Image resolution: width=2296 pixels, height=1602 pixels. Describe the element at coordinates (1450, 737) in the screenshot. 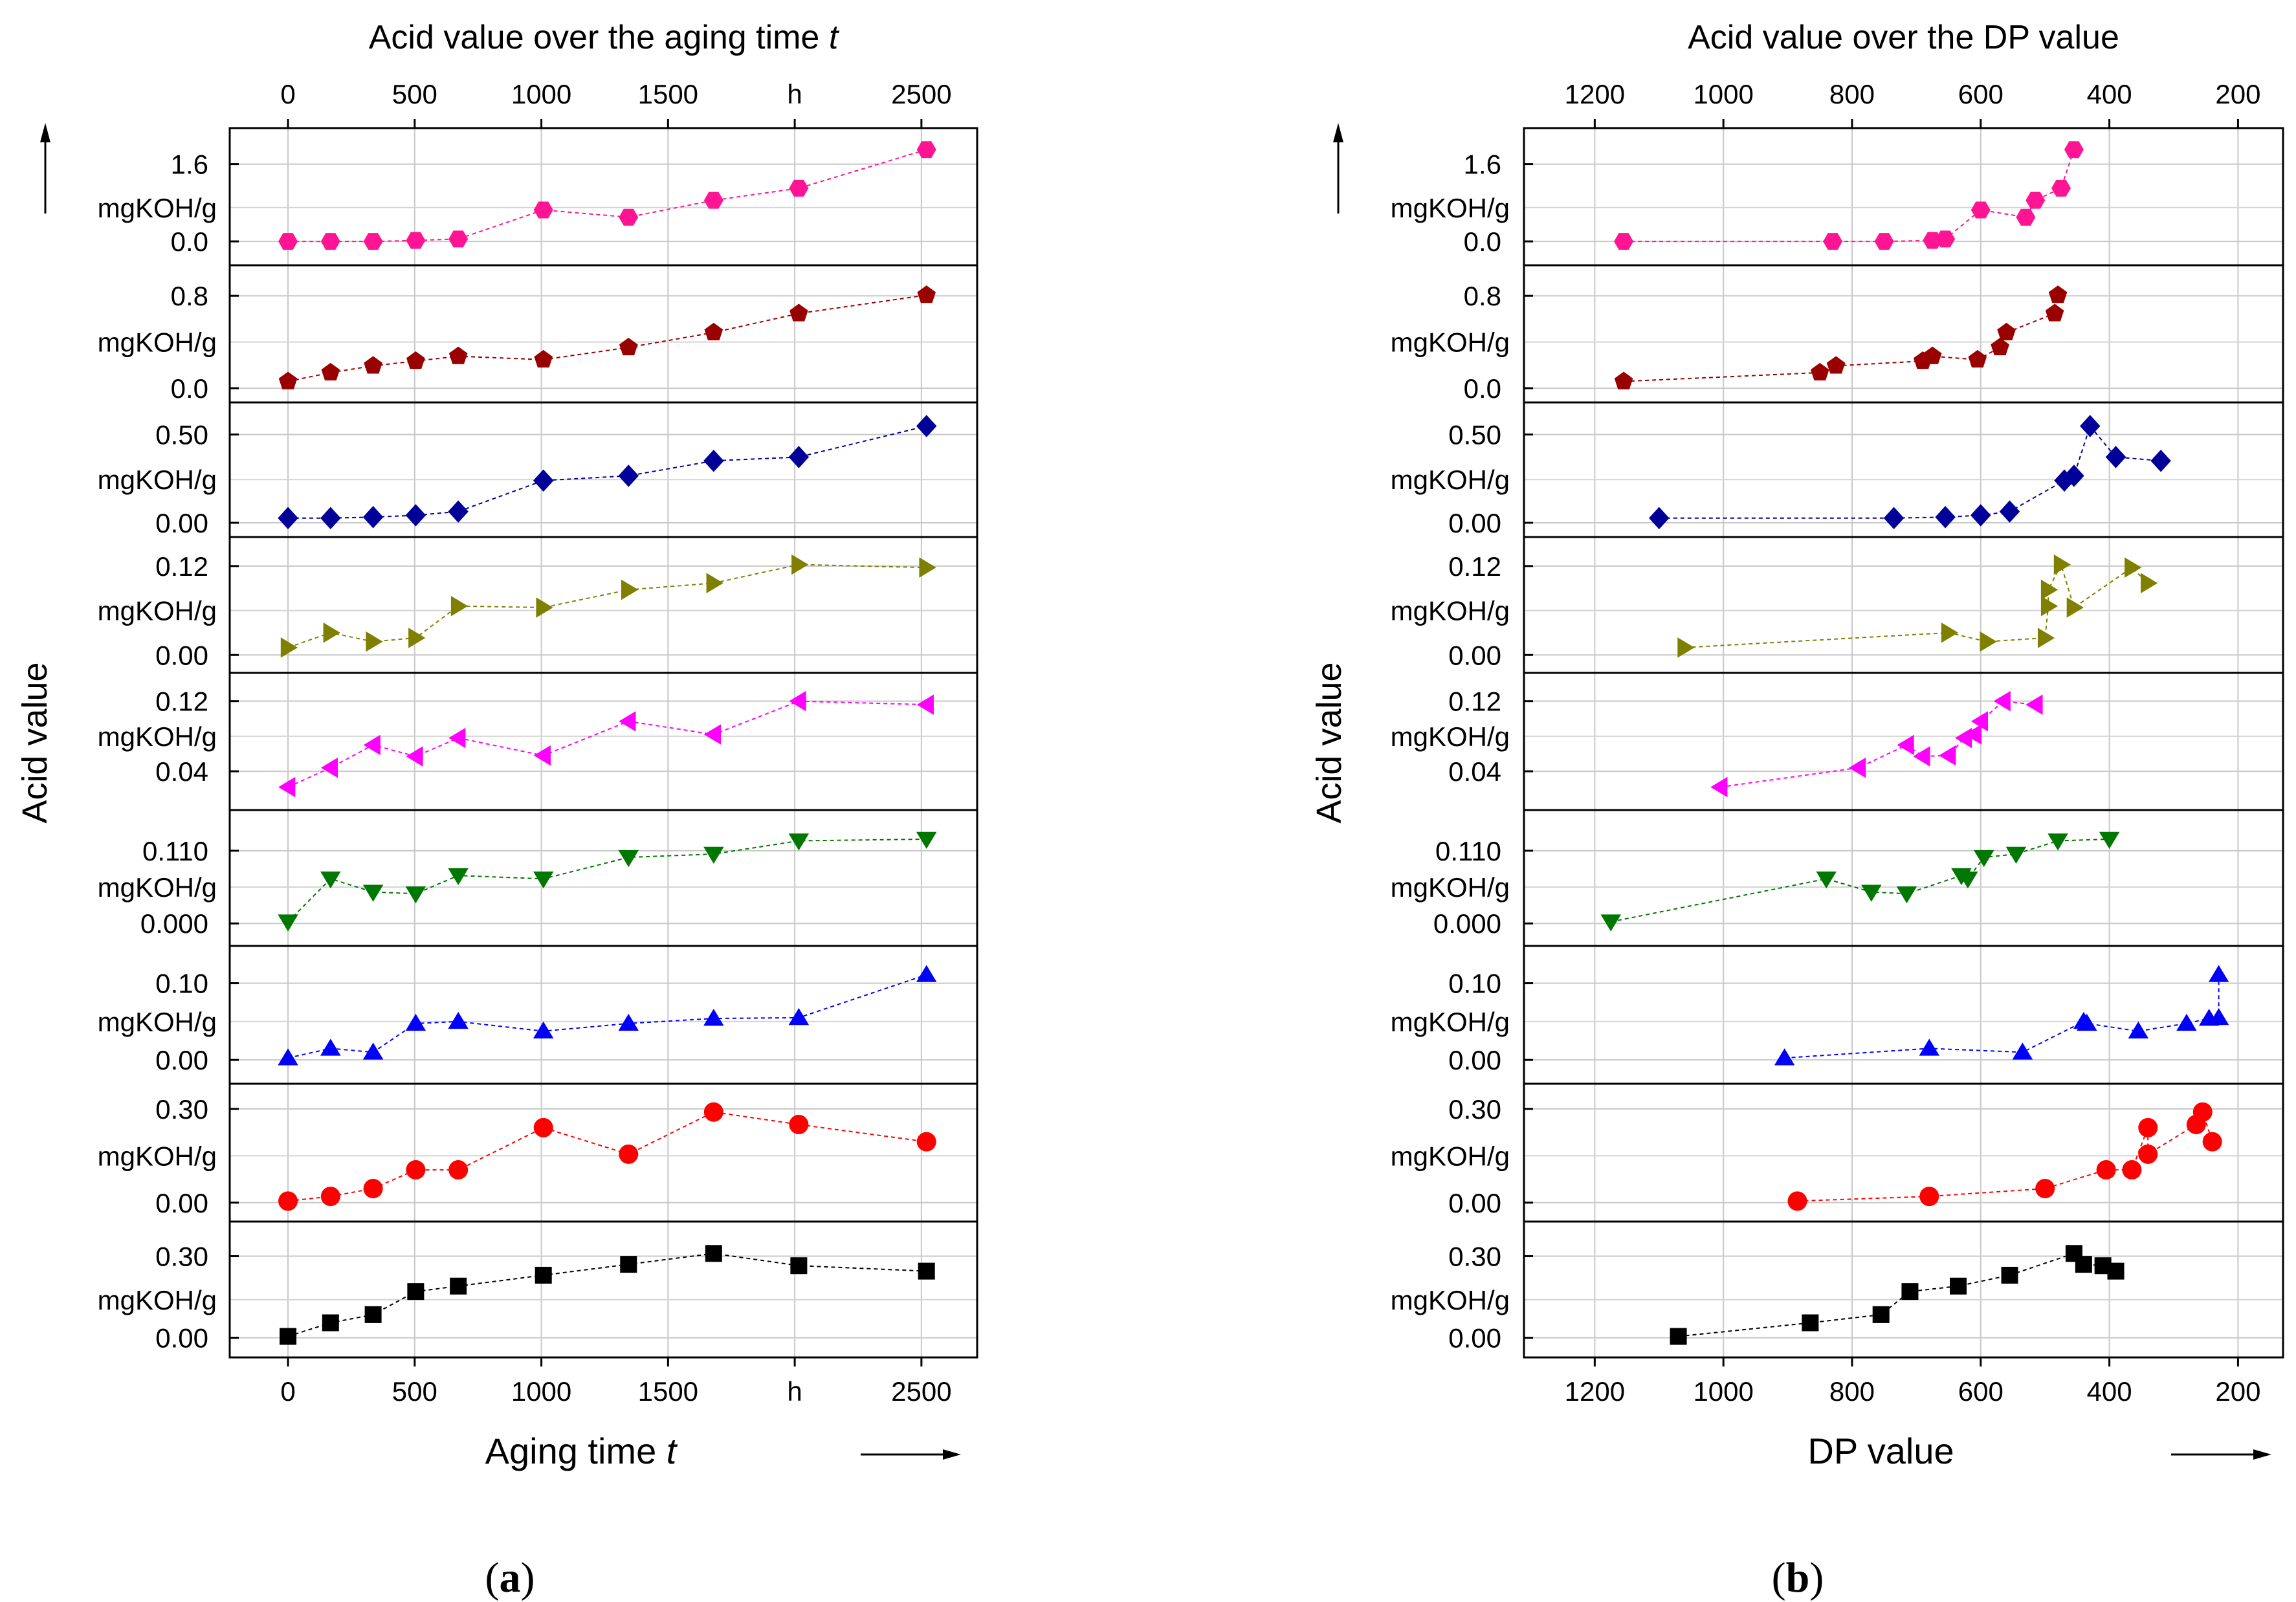

I see `unit-label-b-4: mgKOH/g` at that location.